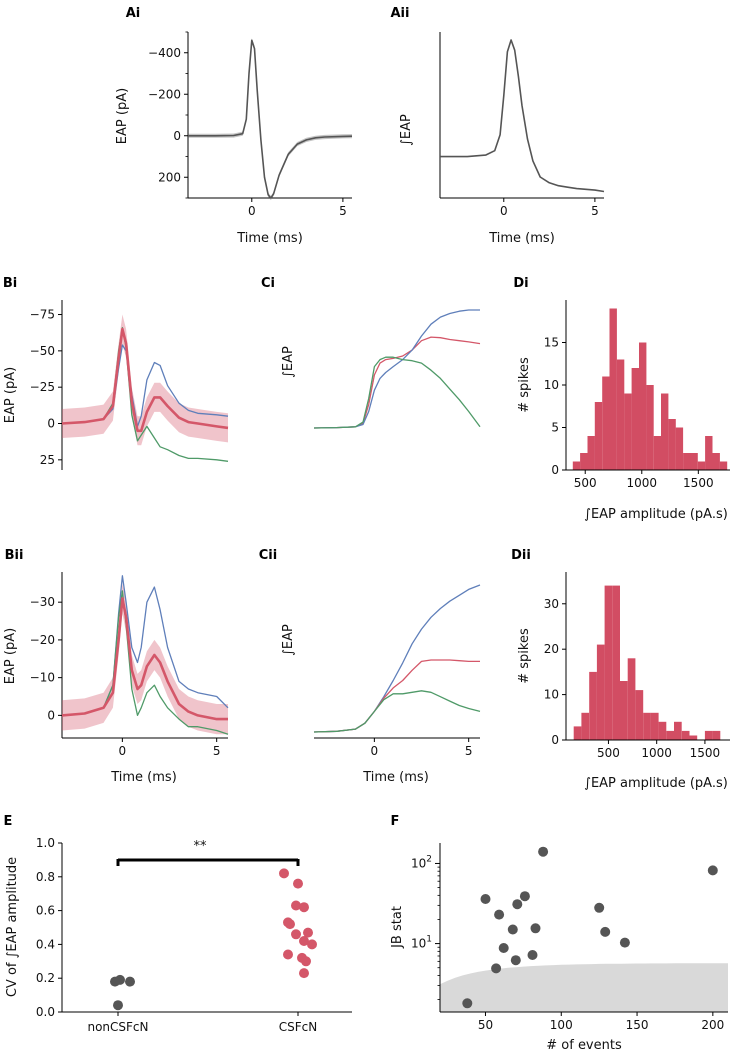 The height and width of the screenshot is (1054, 733). I want to click on Ai-y-tick-label: 0, so click(177, 136).